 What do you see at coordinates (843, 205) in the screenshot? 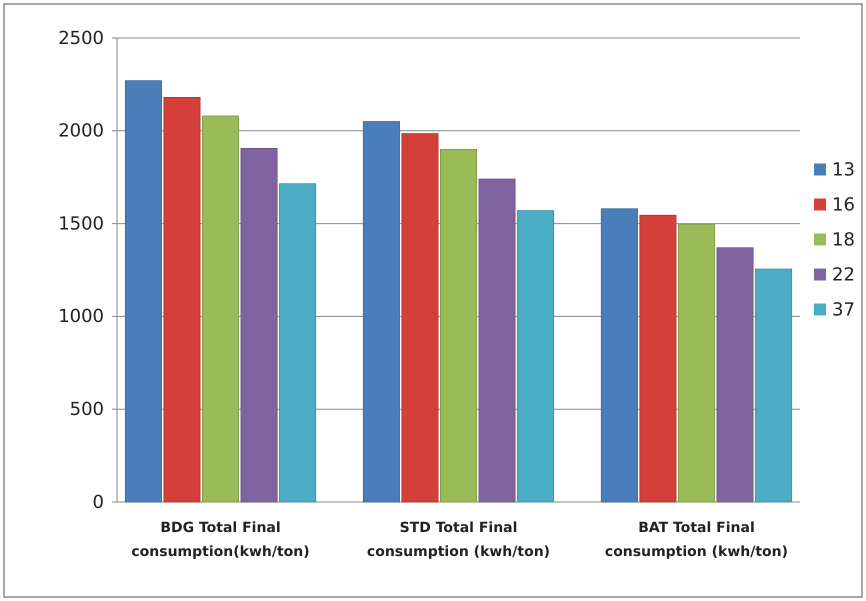
I see `legend-label: 16` at bounding box center [843, 205].